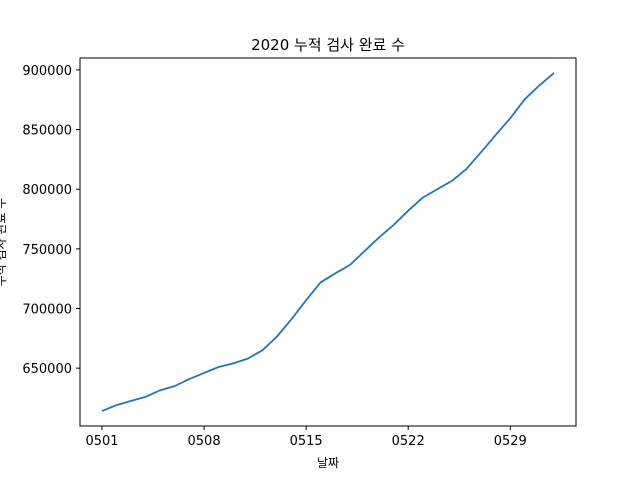 The width and height of the screenshot is (640, 480). Describe the element at coordinates (47, 250) in the screenshot. I see `y-tick-label: 750000` at that location.